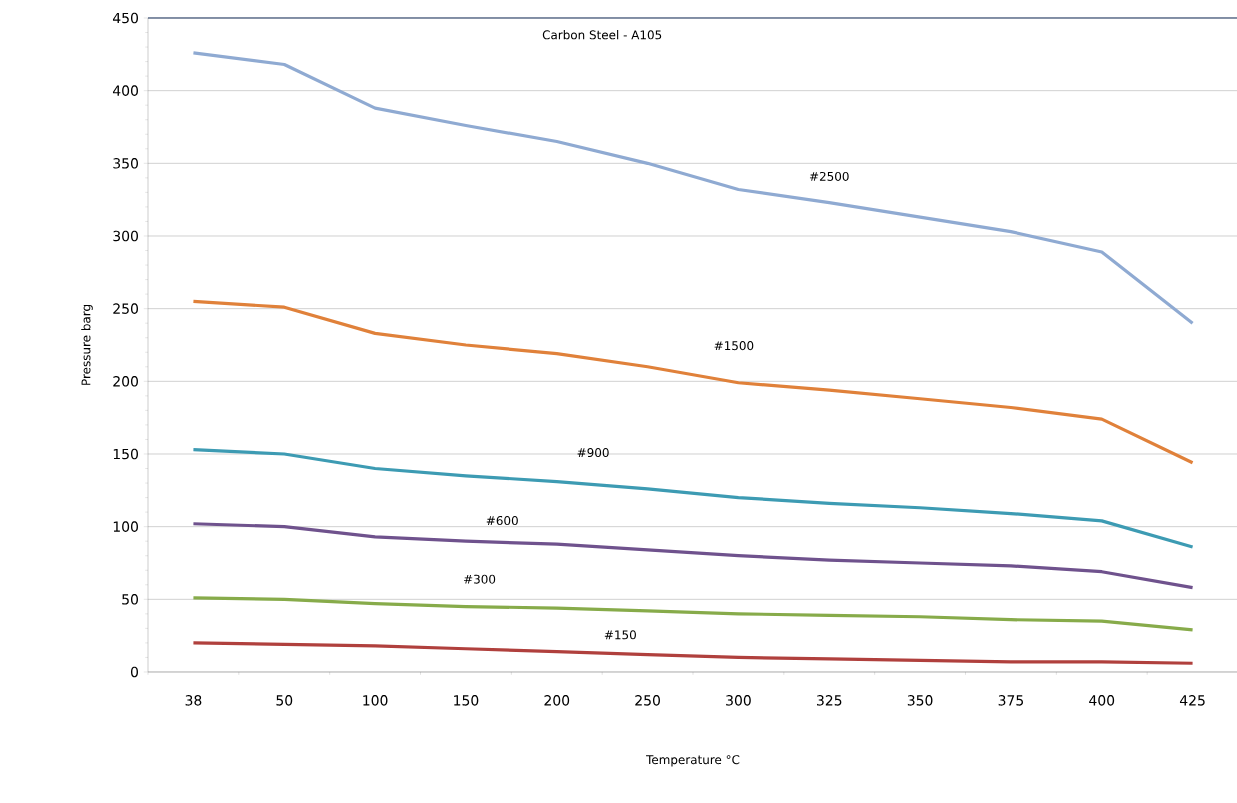  What do you see at coordinates (125, 163) in the screenshot?
I see `y-tick-label: 350` at bounding box center [125, 163].